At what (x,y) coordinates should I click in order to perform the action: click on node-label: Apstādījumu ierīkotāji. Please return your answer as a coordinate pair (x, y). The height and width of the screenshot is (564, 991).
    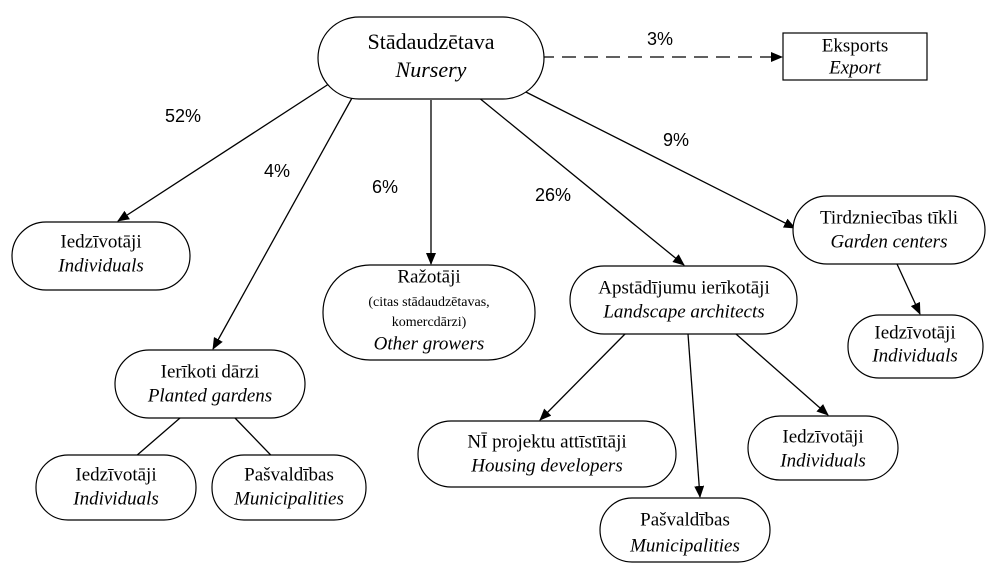
    Looking at the image, I should click on (684, 287).